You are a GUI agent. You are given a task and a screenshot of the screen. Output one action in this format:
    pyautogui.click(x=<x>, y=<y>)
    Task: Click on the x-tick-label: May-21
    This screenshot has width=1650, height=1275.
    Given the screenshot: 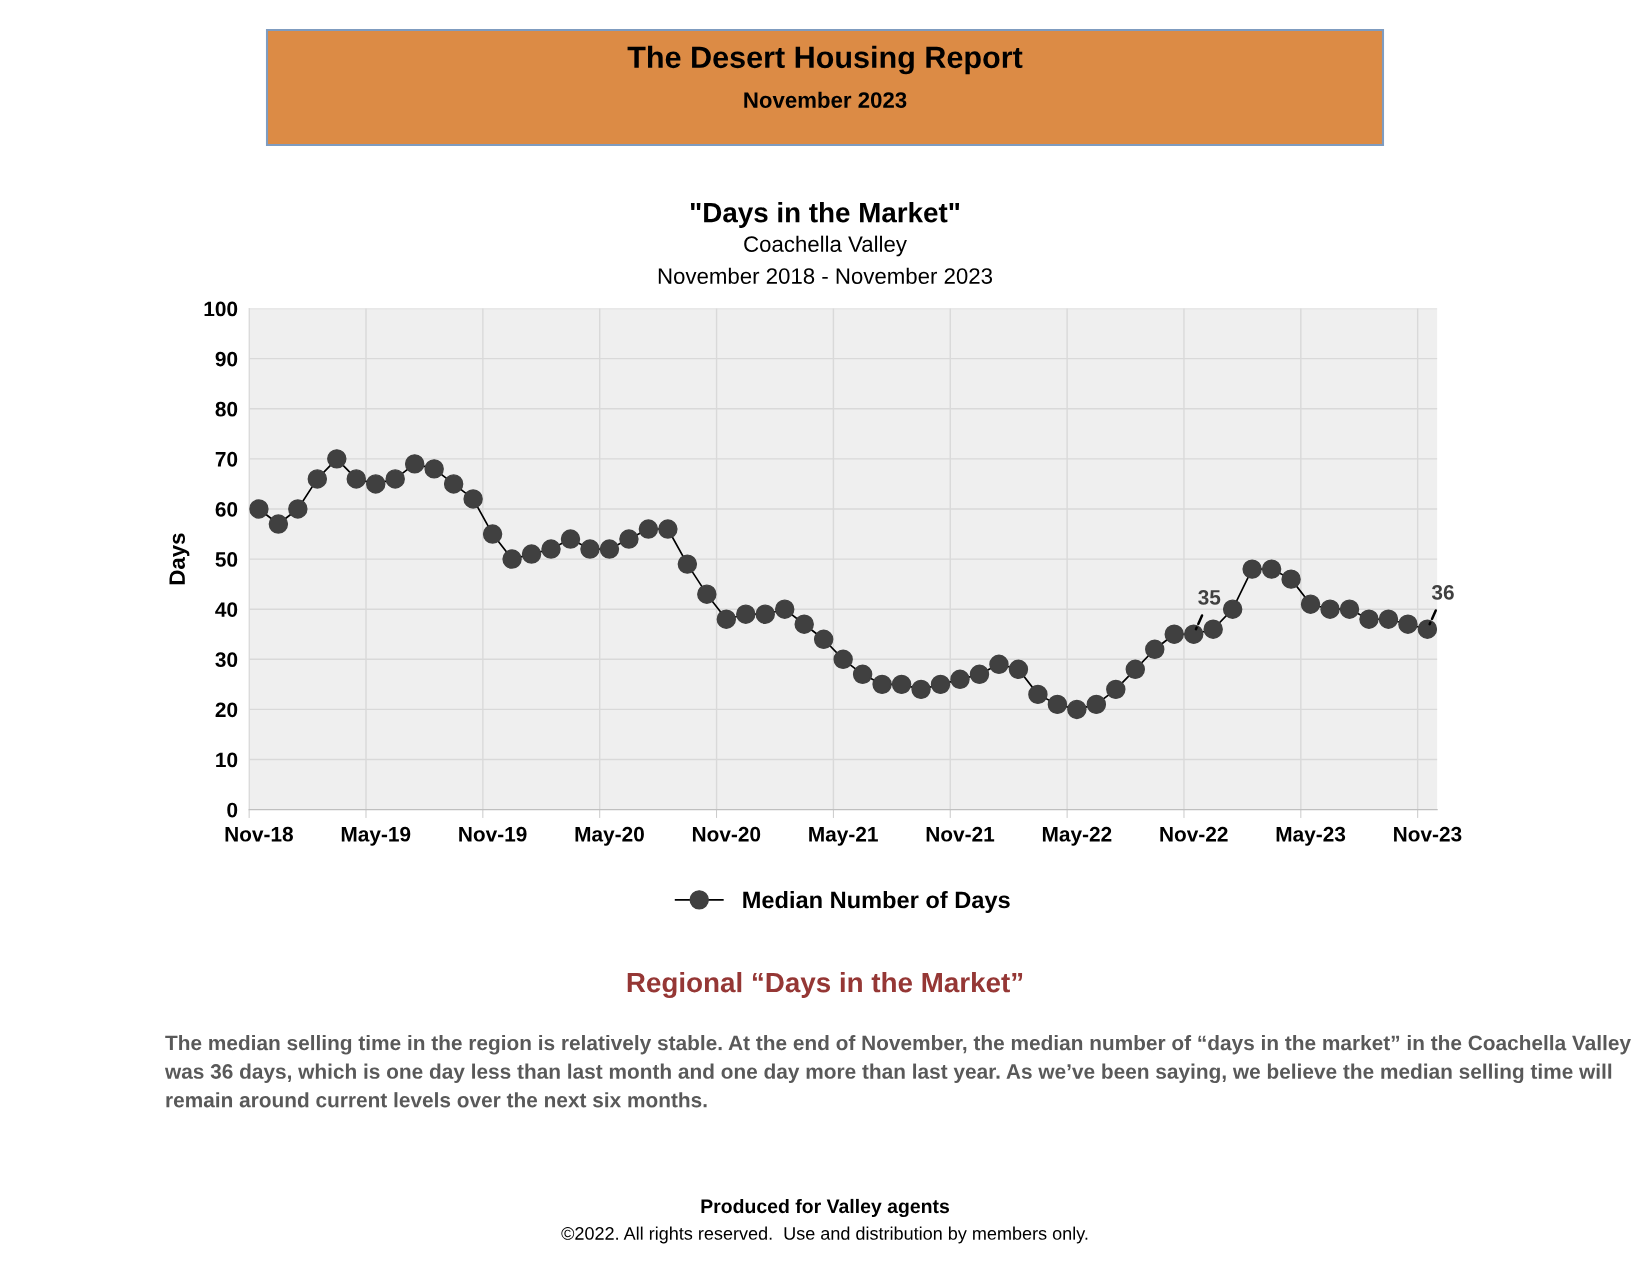 What is the action you would take?
    pyautogui.click(x=843, y=836)
    